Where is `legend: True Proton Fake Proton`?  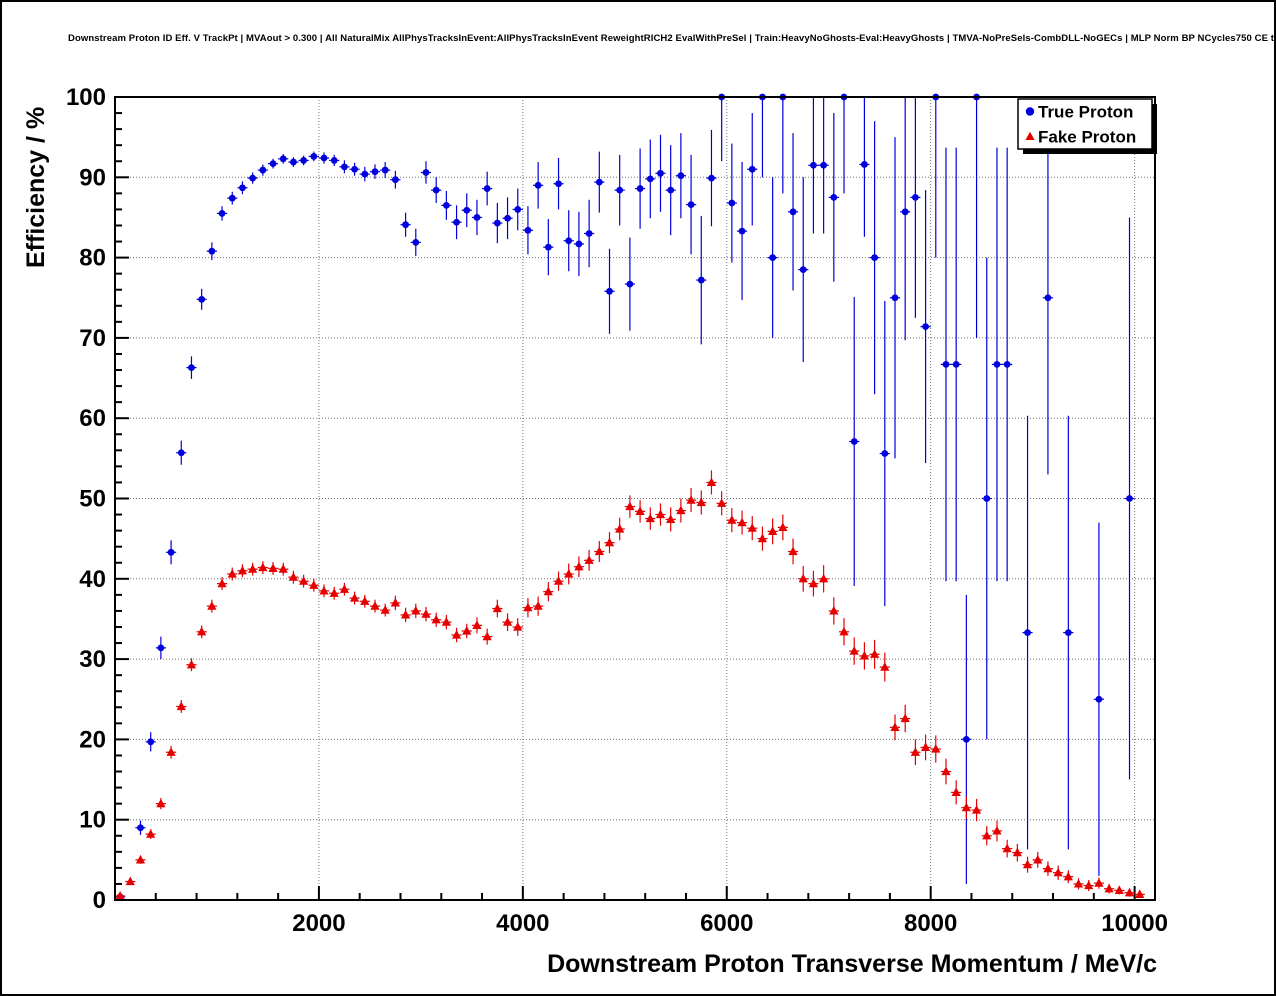
legend: True Proton Fake Proton is located at coordinates (1087, 126).